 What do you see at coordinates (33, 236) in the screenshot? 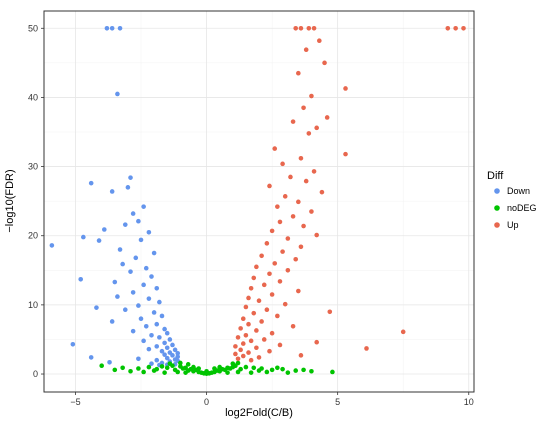
I see `y-tick-label: 20` at bounding box center [33, 236].